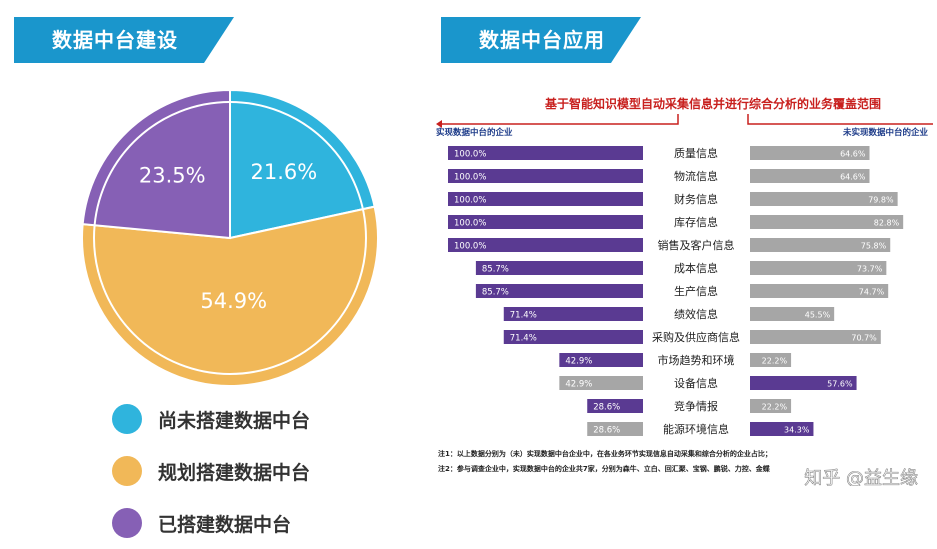  Describe the element at coordinates (840, 384) in the screenshot. I see `right-bar-label-10: 57.6%` at that location.